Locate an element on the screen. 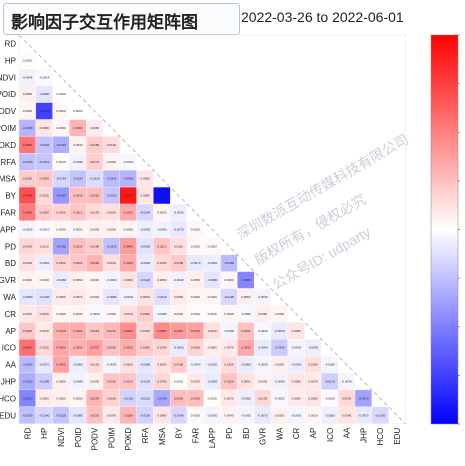 The height and width of the screenshot is (466, 465). cell-value-label: 0.0360 is located at coordinates (61, 365).